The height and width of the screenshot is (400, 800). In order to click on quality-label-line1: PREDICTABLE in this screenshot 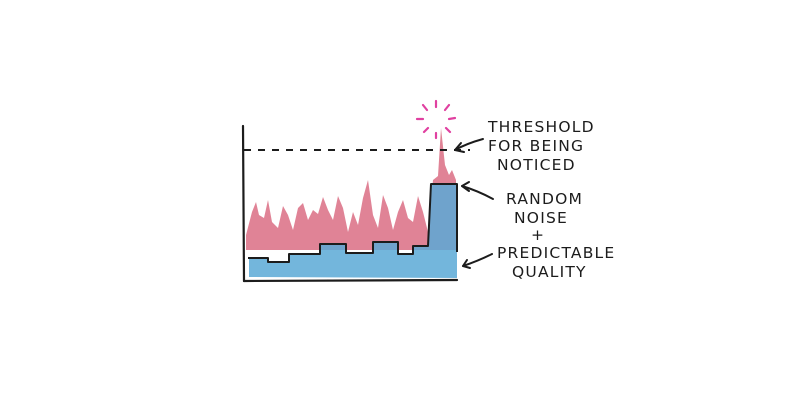, I will do `click(556, 253)`.